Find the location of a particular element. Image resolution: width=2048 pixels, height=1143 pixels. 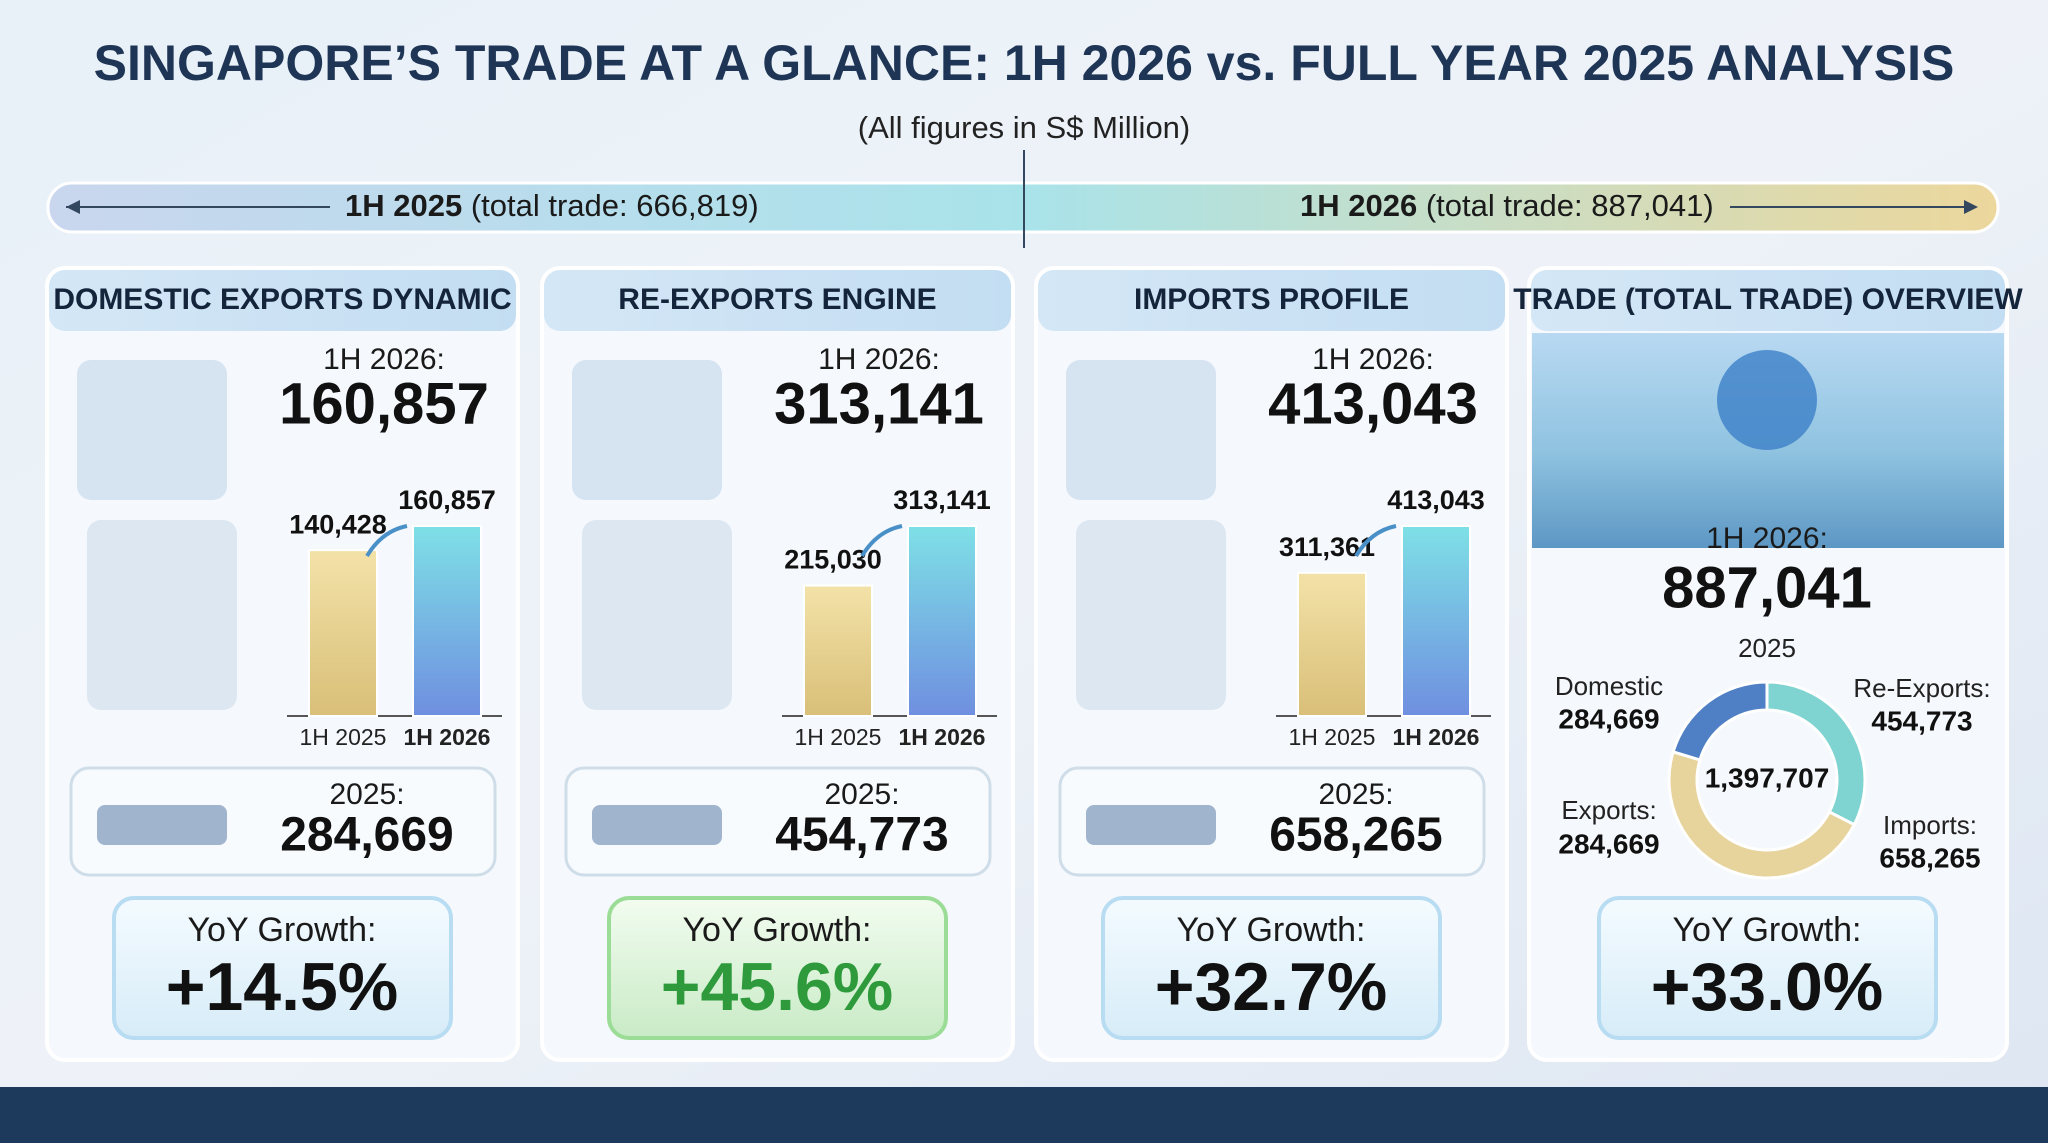

period: 1H 2026 is located at coordinates (1358, 205).